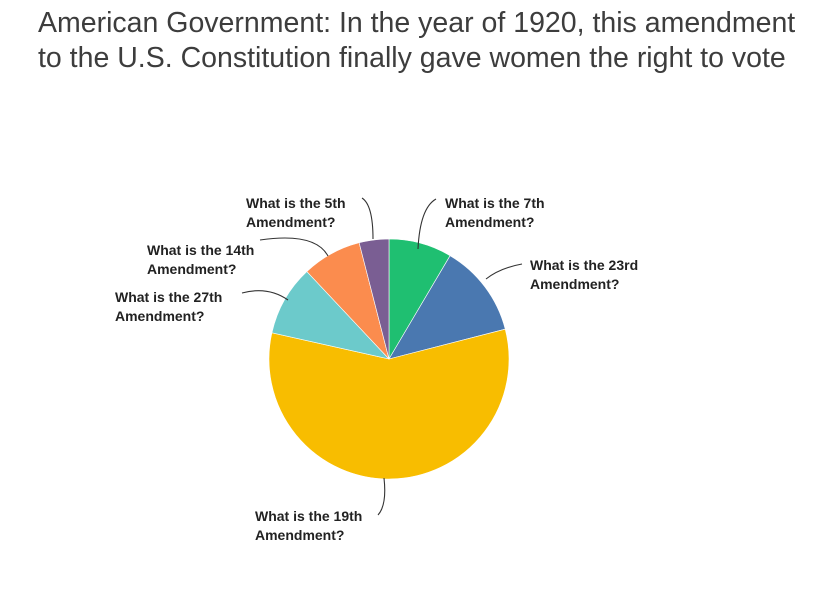 This screenshot has height=592, width=828. What do you see at coordinates (381, 496) in the screenshot?
I see `leader-line-what-is-the-19th` at bounding box center [381, 496].